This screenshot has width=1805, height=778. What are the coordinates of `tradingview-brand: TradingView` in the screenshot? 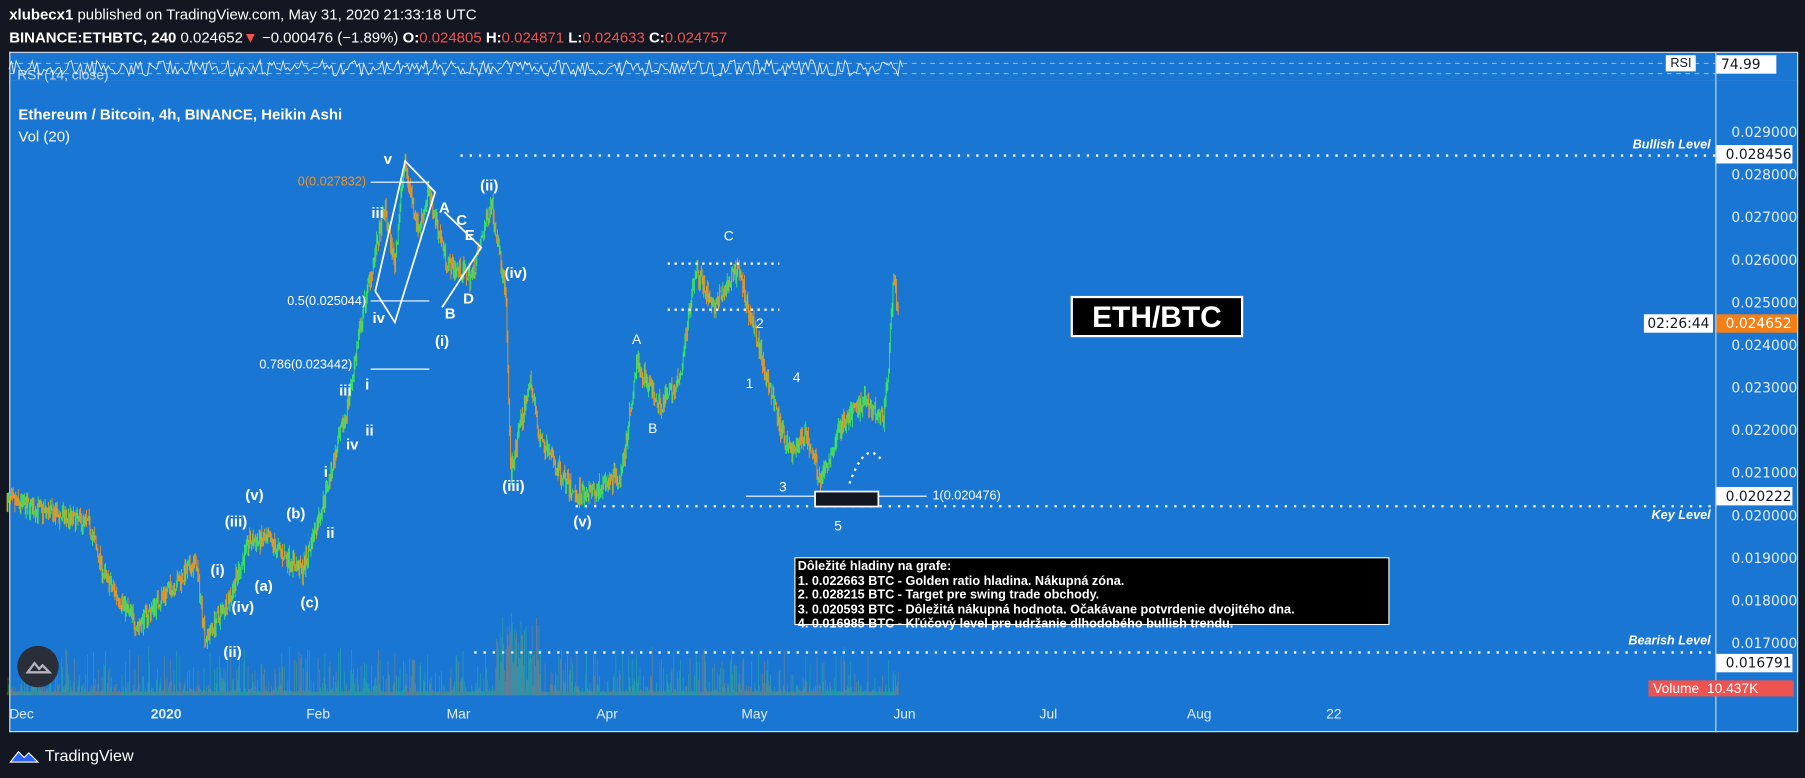 It's located at (71, 755).